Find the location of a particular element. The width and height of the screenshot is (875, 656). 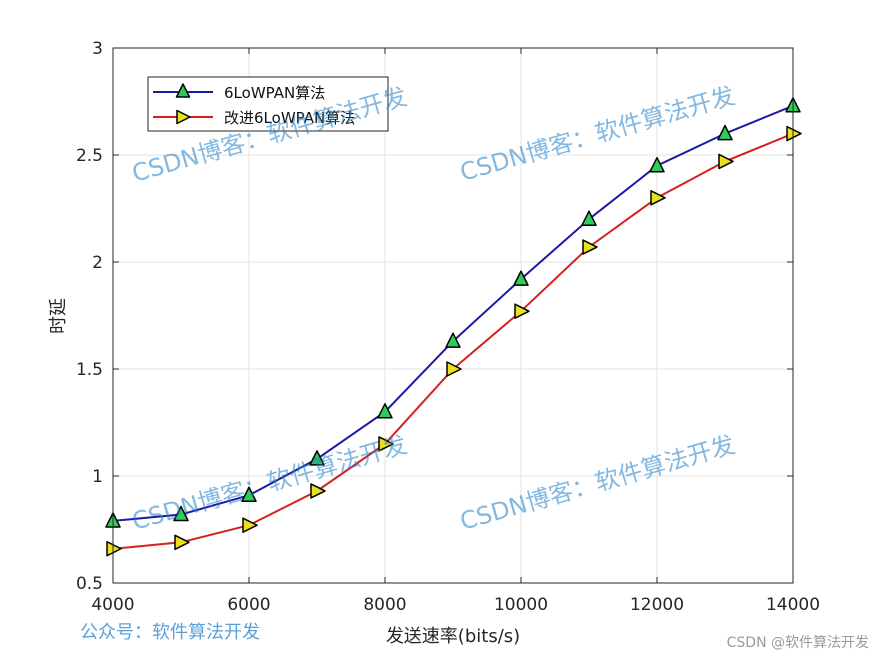

x-axis-label: 发送速率(bits/s) is located at coordinates (453, 636).